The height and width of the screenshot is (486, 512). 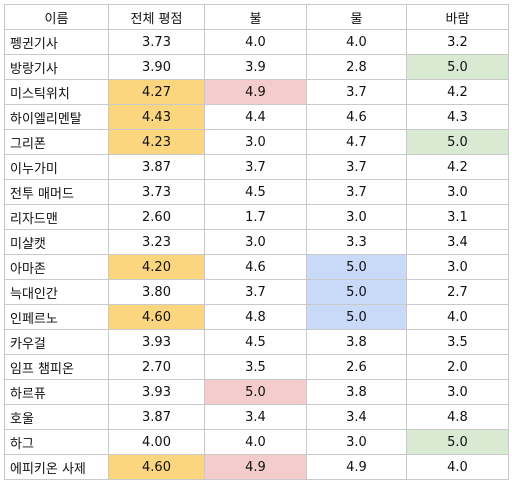 What do you see at coordinates (56, 442) in the screenshot?
I see `cell-name: 하그` at bounding box center [56, 442].